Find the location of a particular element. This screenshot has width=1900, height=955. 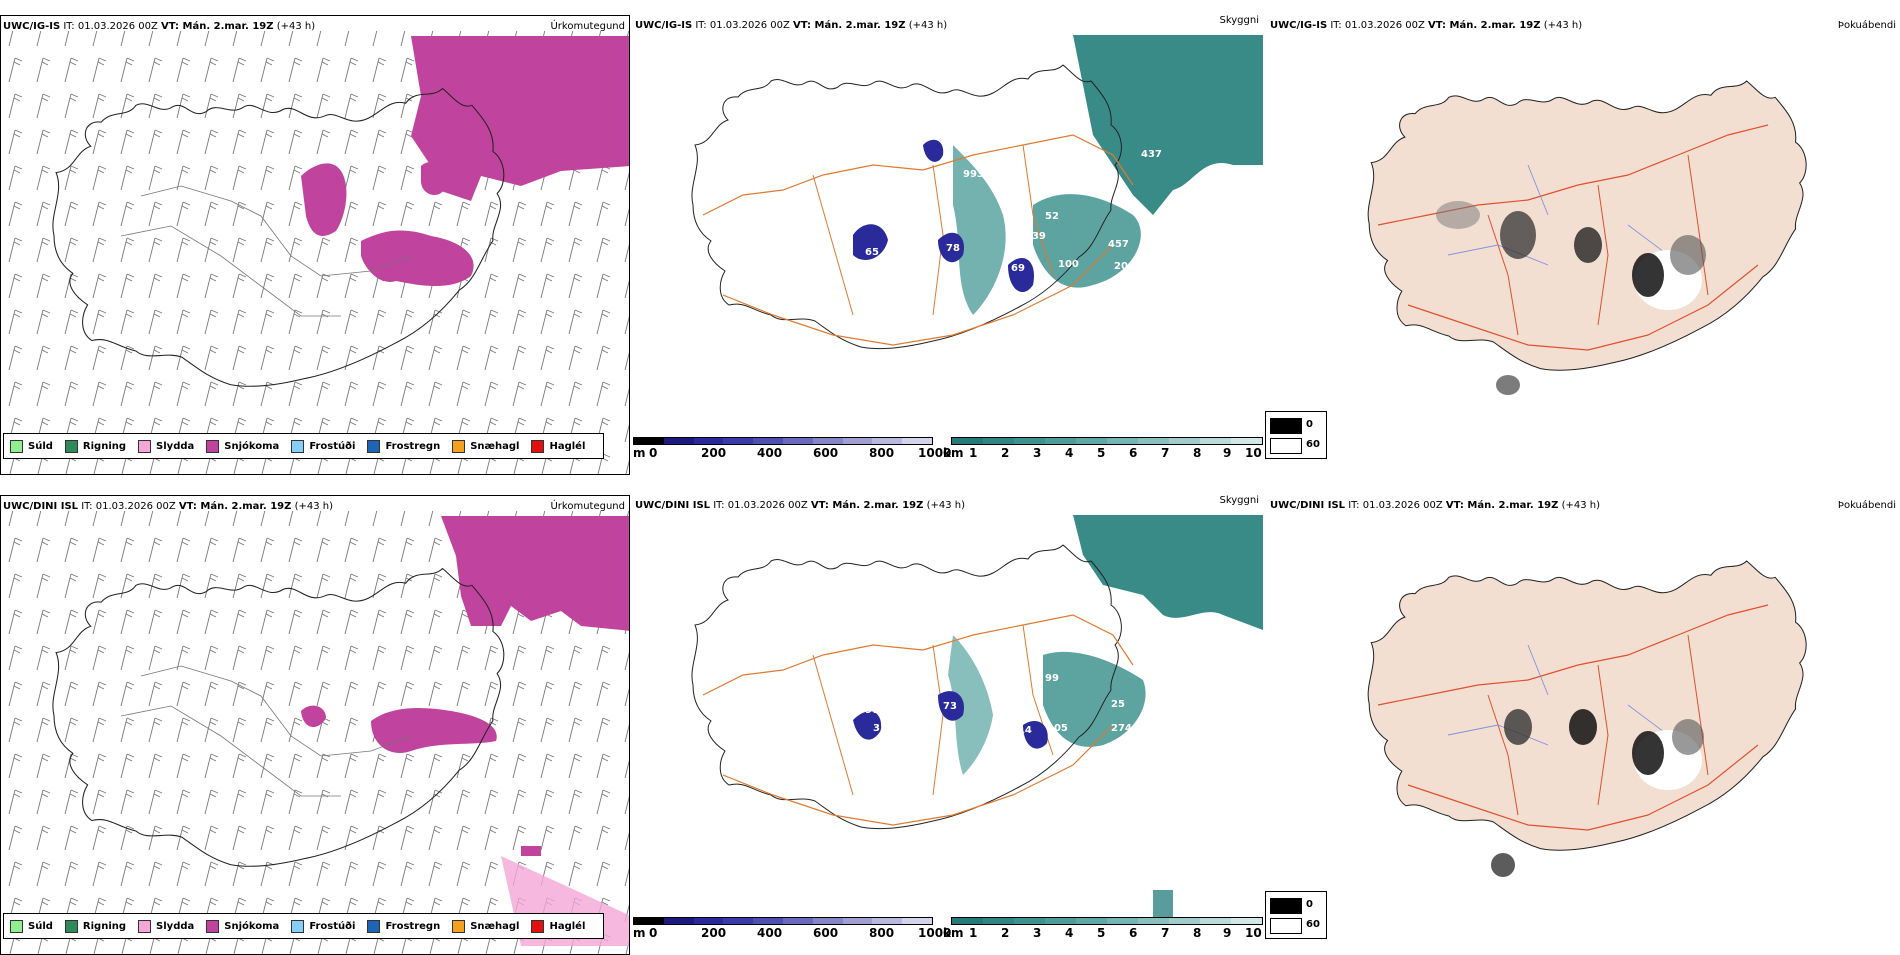

vis-label: 42 is located at coordinates (930, 388).